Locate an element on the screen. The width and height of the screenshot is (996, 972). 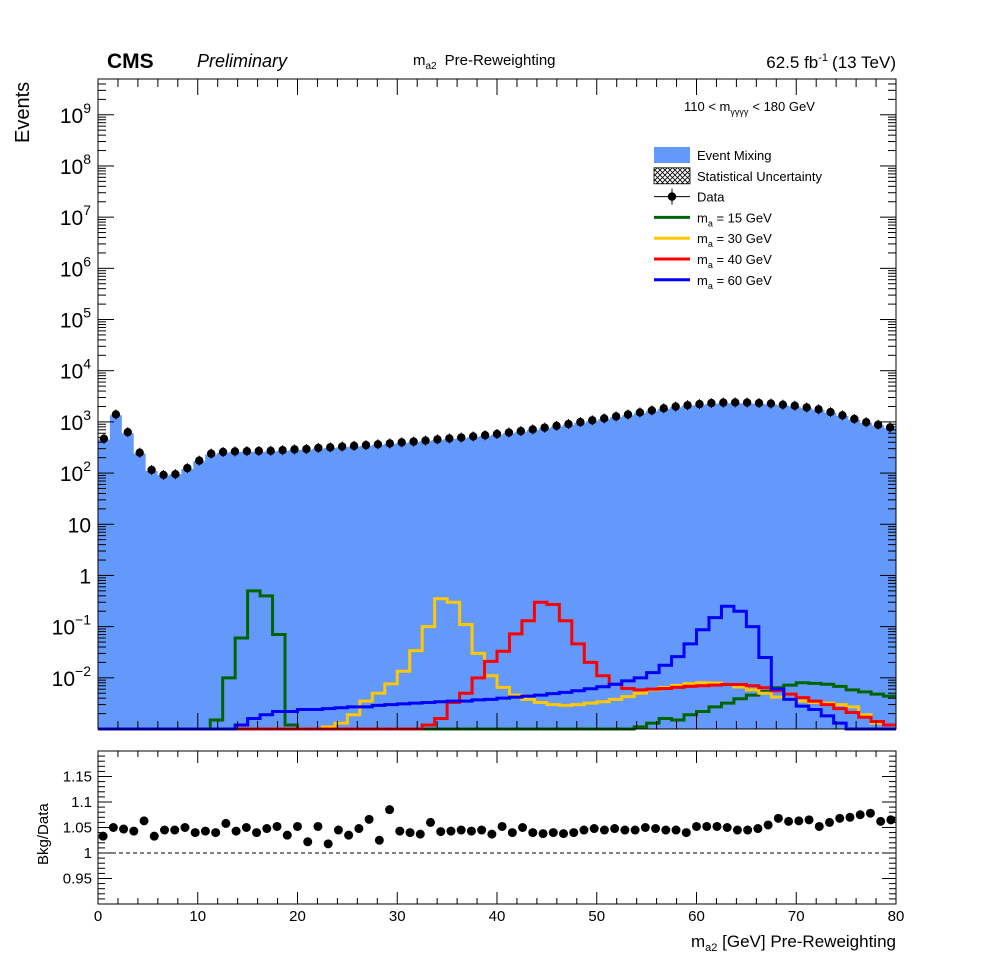
legend-entry-1: Statistical Uncertainty is located at coordinates (737, 176).